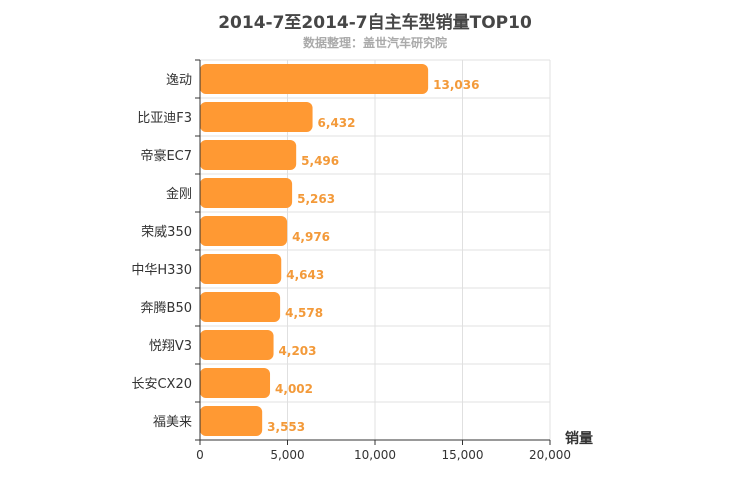  I want to click on x-tick-label-4: 20,000, so click(550, 455).